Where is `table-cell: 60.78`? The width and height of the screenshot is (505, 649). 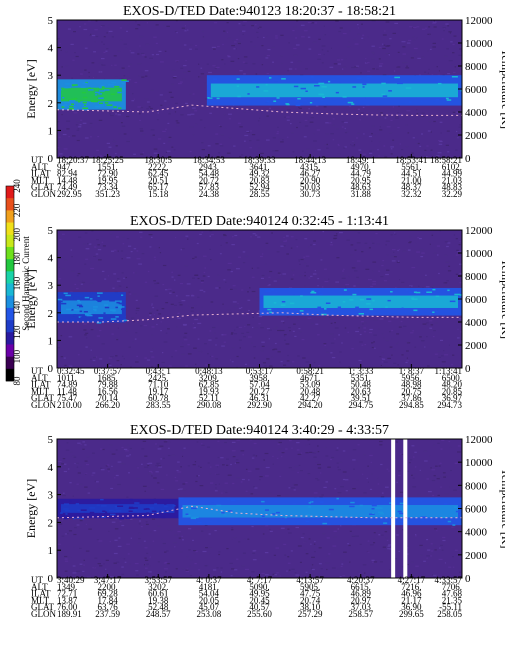
table-cell: 60.78 is located at coordinates (158, 398).